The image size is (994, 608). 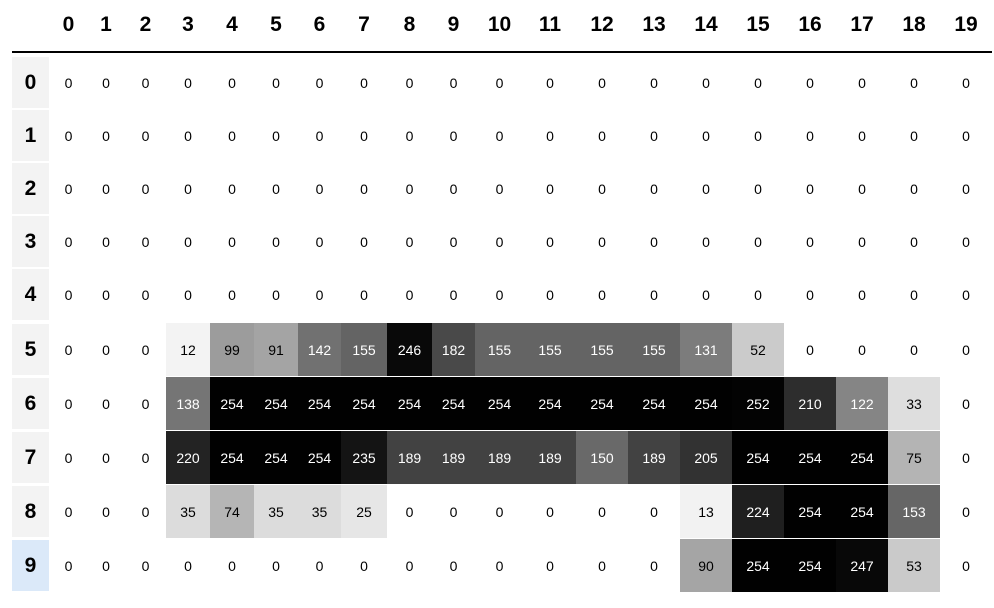 I want to click on column-header: 5, so click(x=276, y=24).